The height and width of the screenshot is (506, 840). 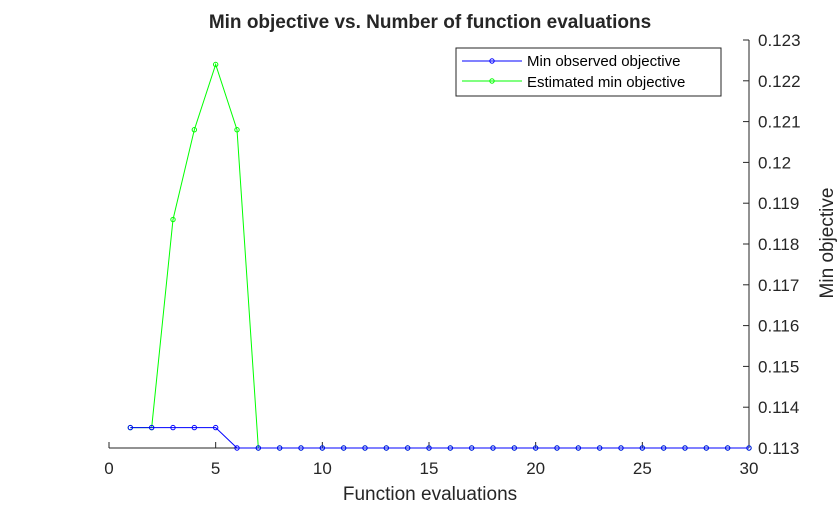 I want to click on x-tick-label: 20, so click(x=535, y=468).